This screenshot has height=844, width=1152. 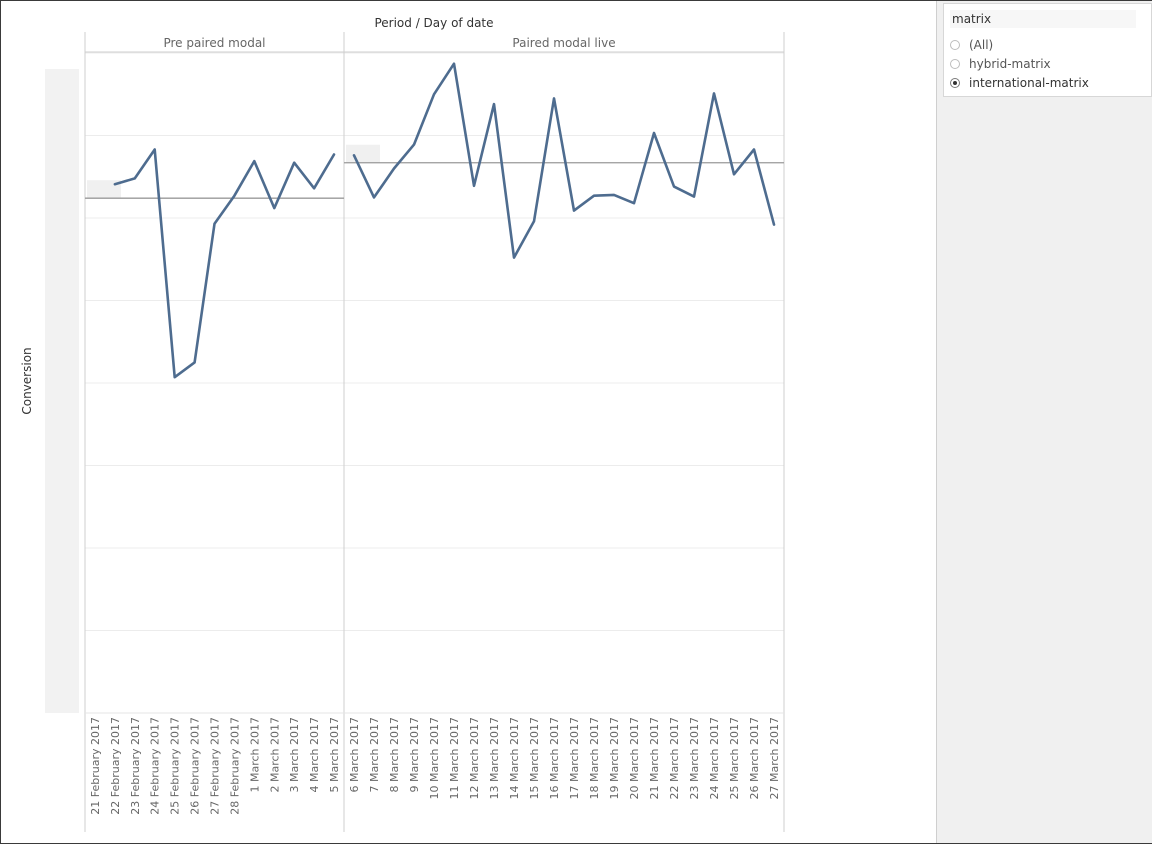 What do you see at coordinates (634, 758) in the screenshot?
I see `x-tick-label: 20 March 2017` at bounding box center [634, 758].